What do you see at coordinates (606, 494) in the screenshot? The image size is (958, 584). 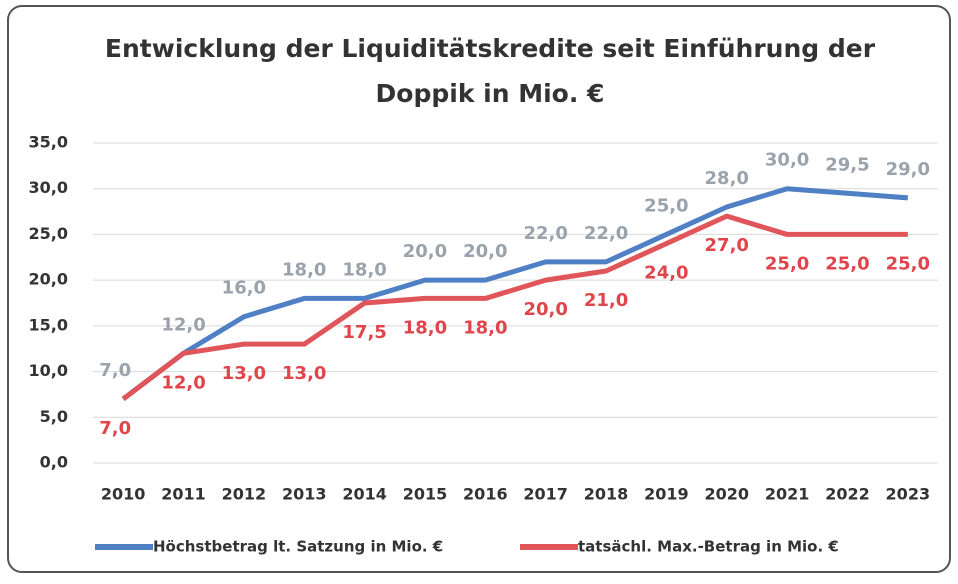 I see `x-tick-label: 2018` at bounding box center [606, 494].